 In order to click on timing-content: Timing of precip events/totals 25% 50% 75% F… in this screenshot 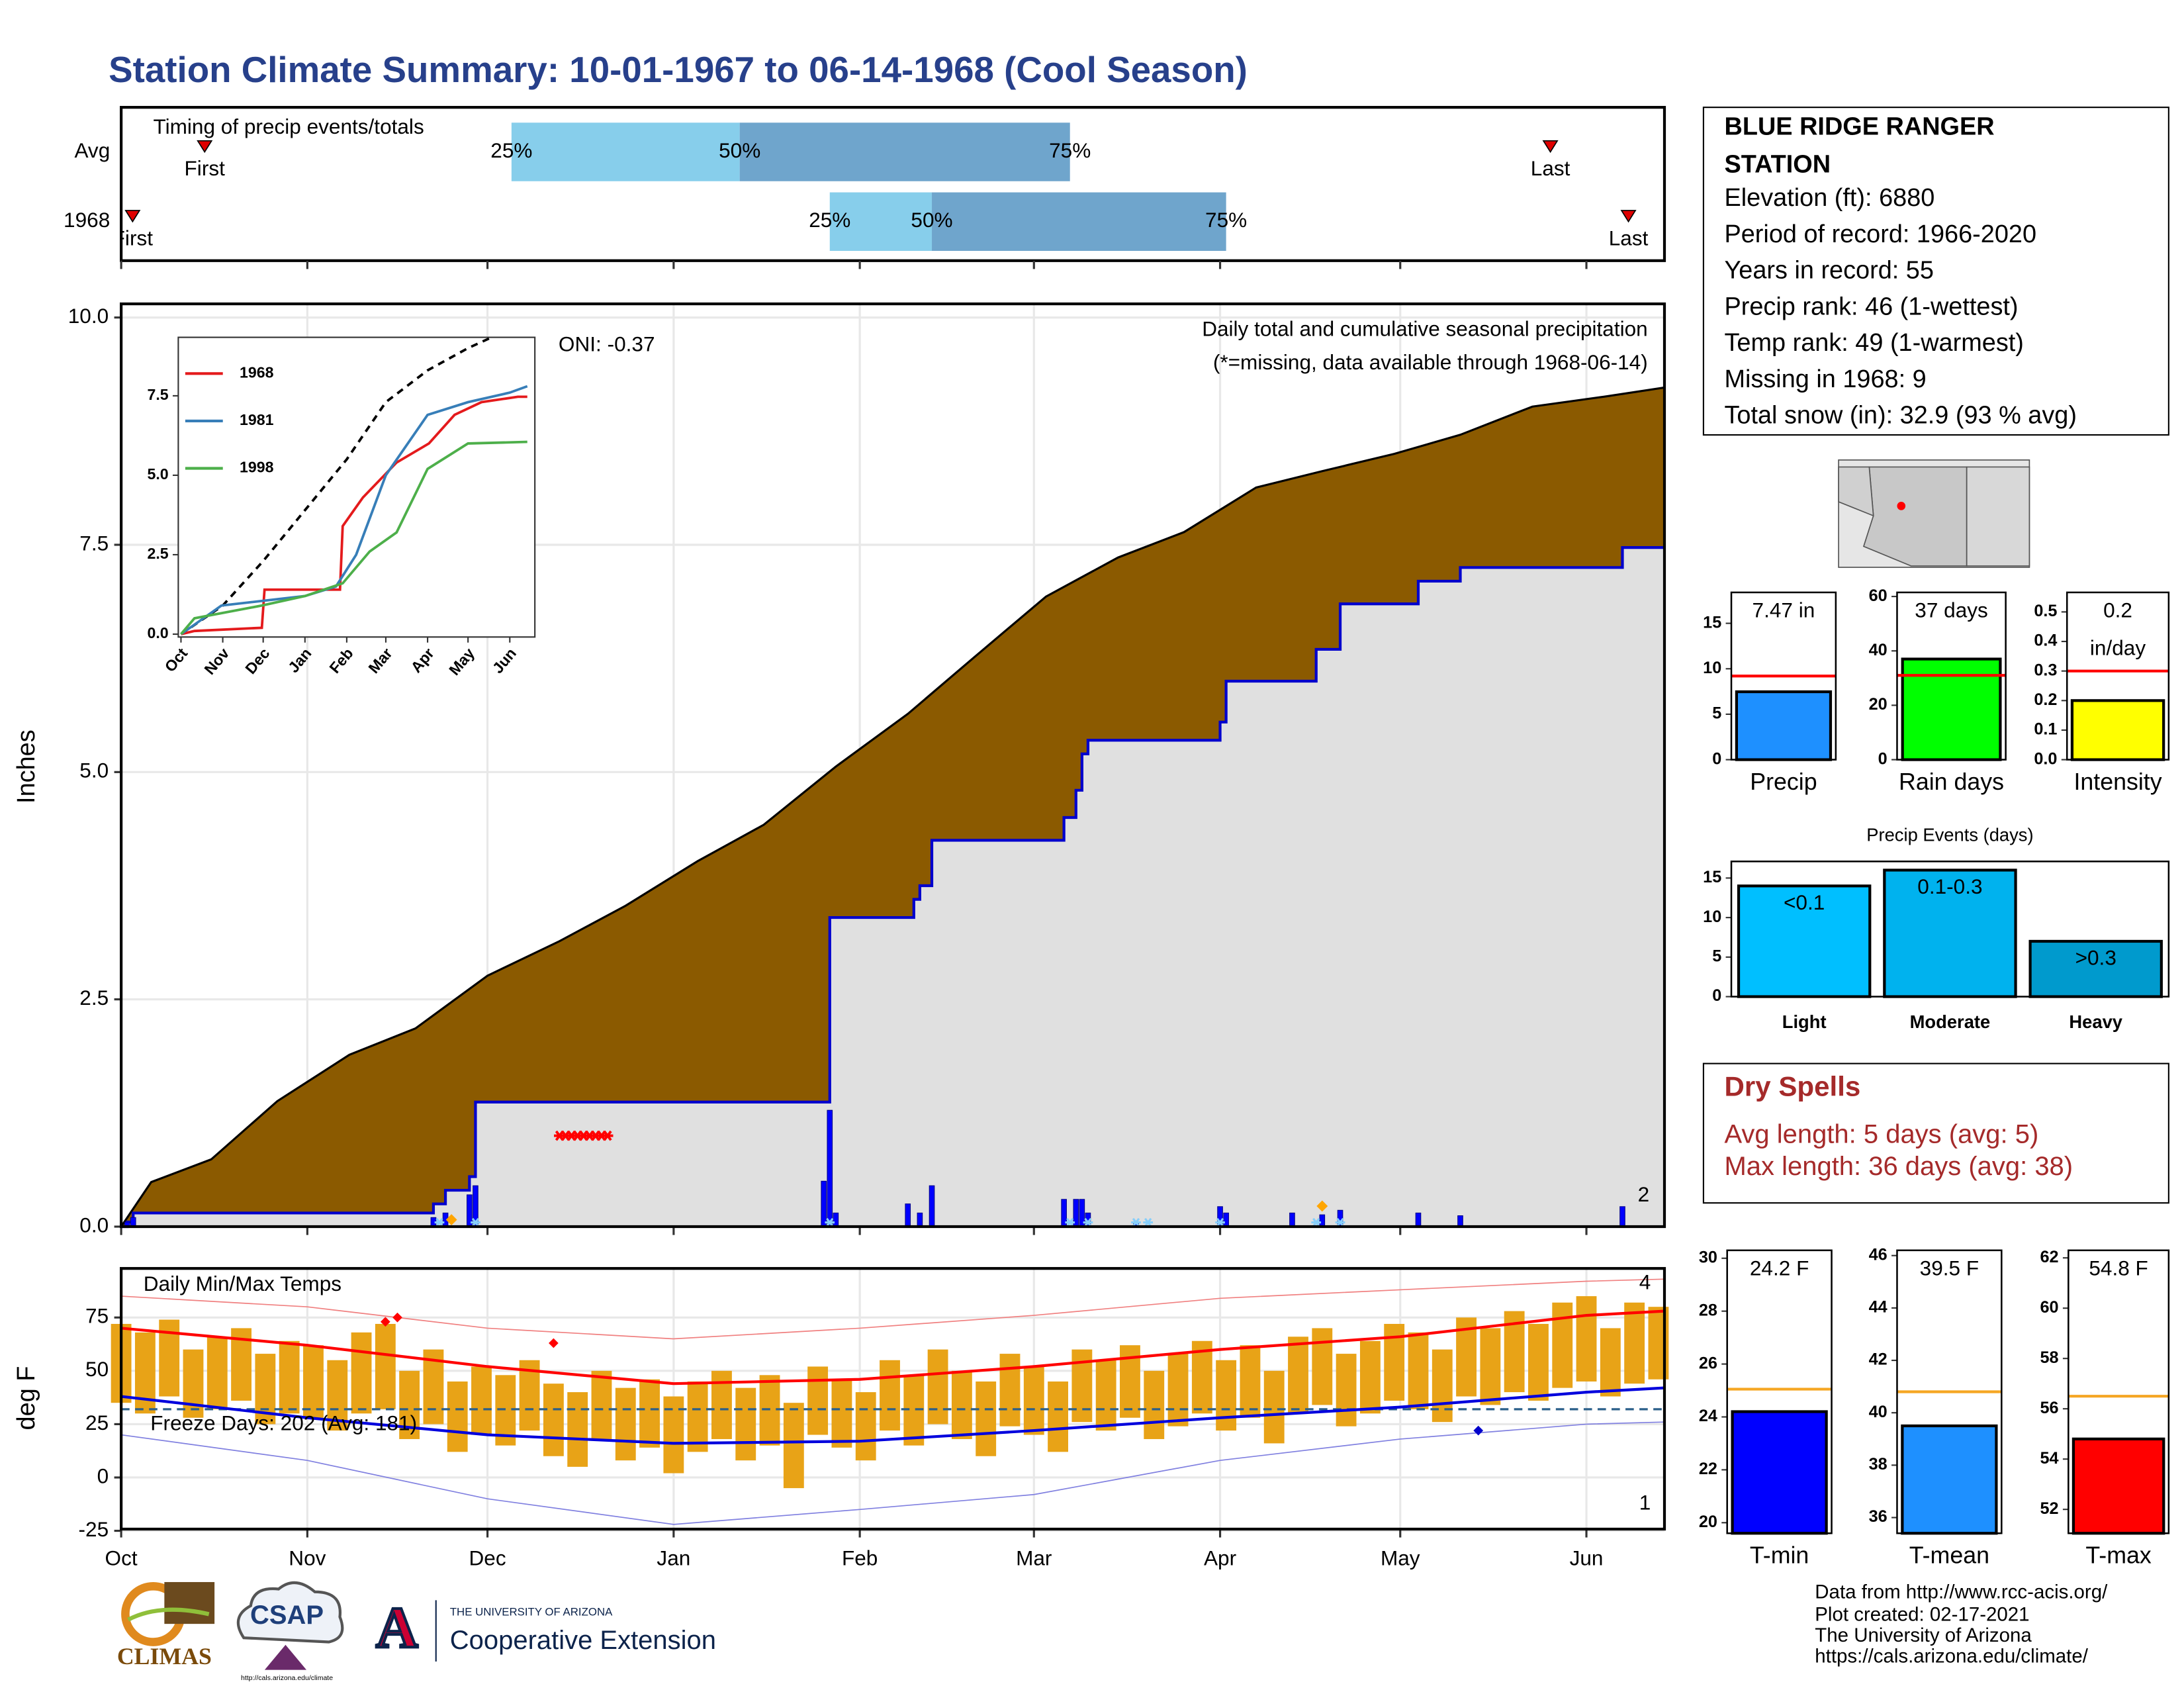, I will do `click(885, 183)`.